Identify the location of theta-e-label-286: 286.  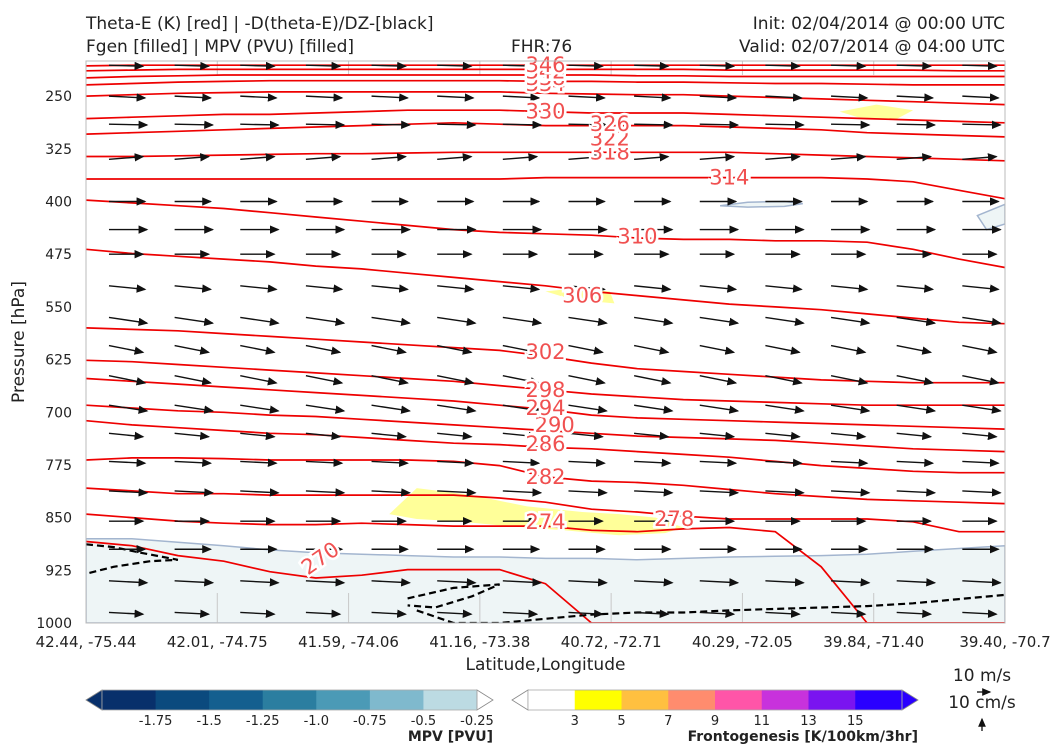
(545, 444).